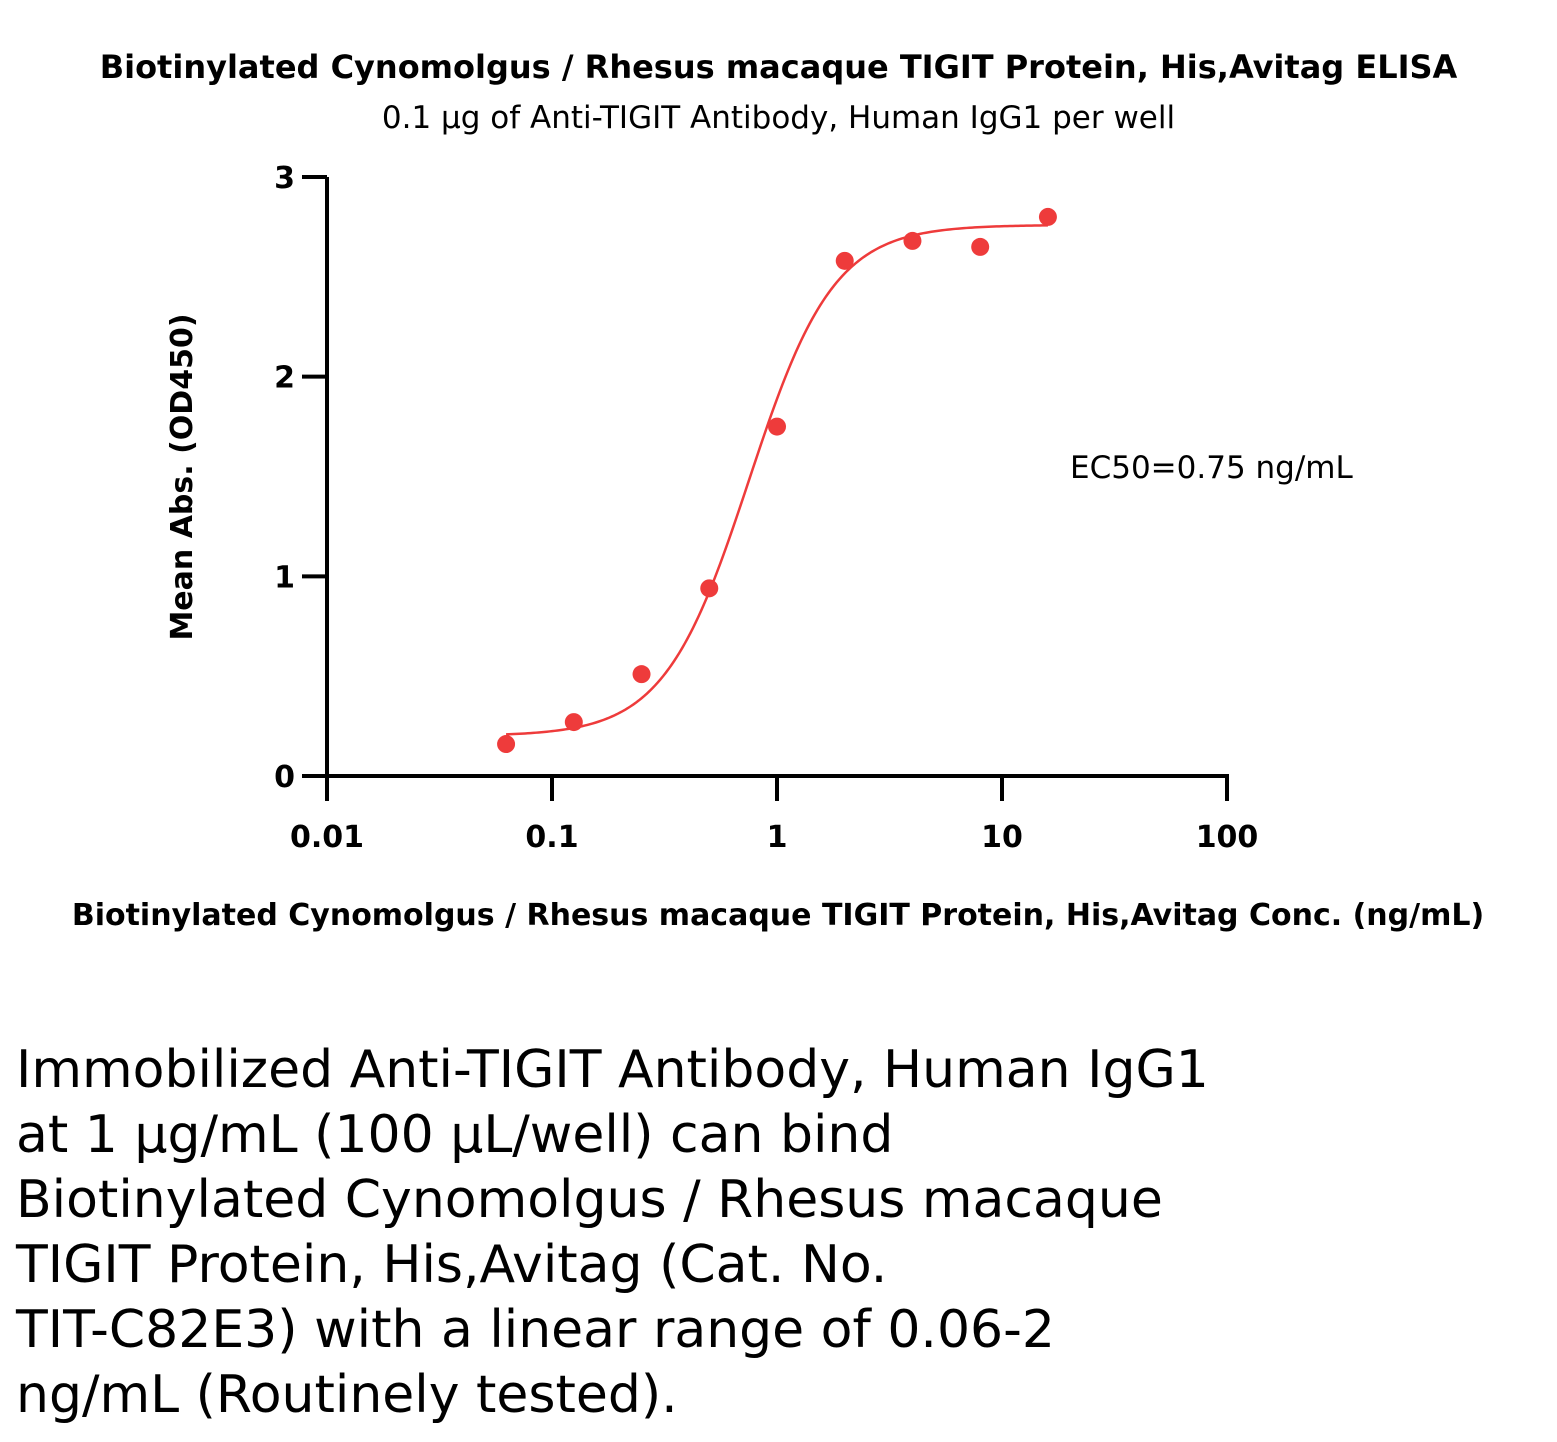 This screenshot has width=1557, height=1442. I want to click on y-tick-label: 0, so click(284, 777).